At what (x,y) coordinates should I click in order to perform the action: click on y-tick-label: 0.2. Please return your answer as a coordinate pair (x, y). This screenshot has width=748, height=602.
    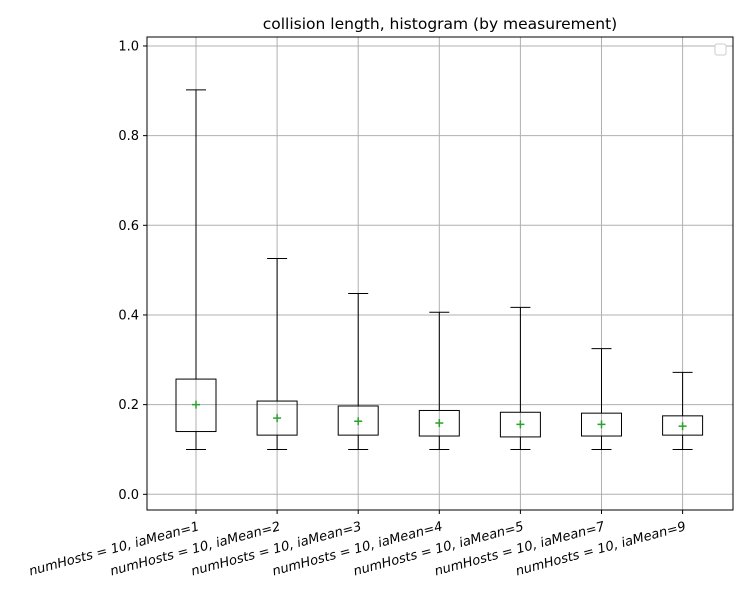
    Looking at the image, I should click on (128, 405).